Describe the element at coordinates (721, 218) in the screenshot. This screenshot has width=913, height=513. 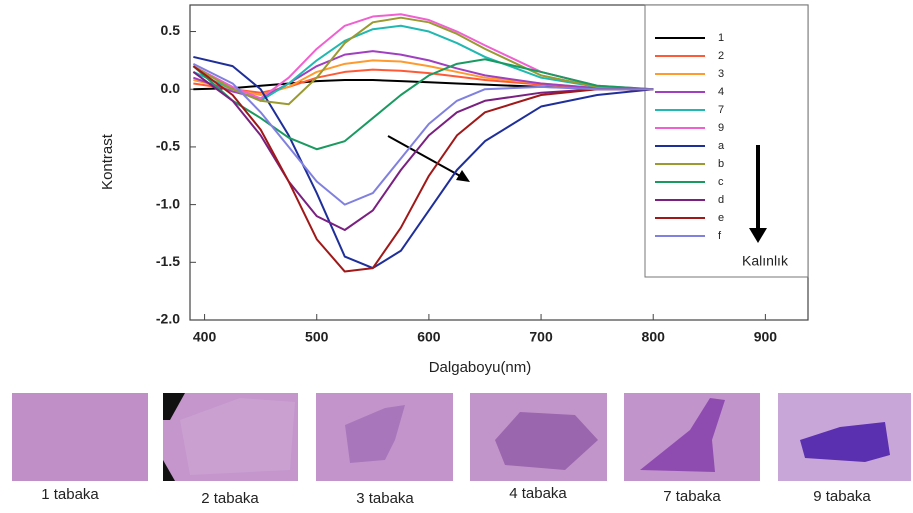
I see `legend-label: e` at that location.